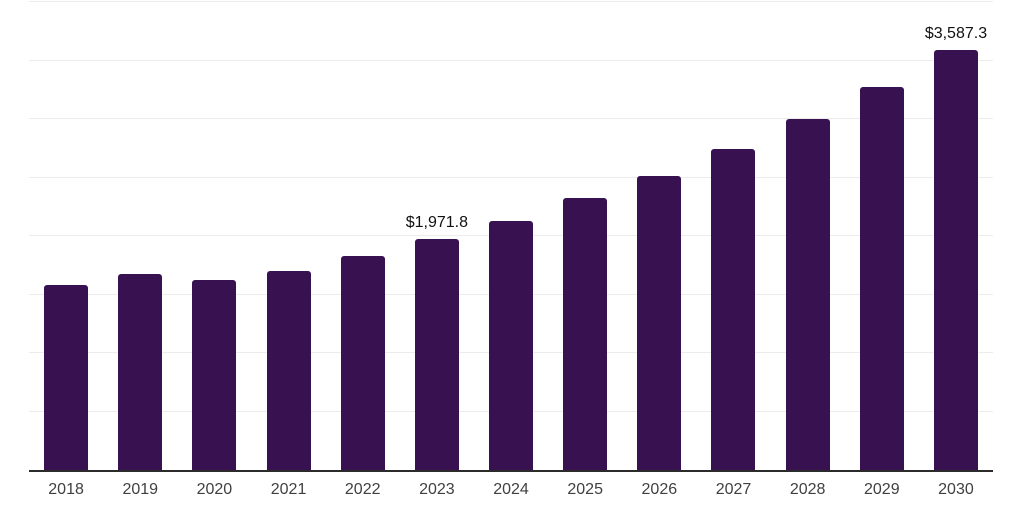 This screenshot has width=1024, height=512. I want to click on x-axis-label: 2028, so click(807, 489).